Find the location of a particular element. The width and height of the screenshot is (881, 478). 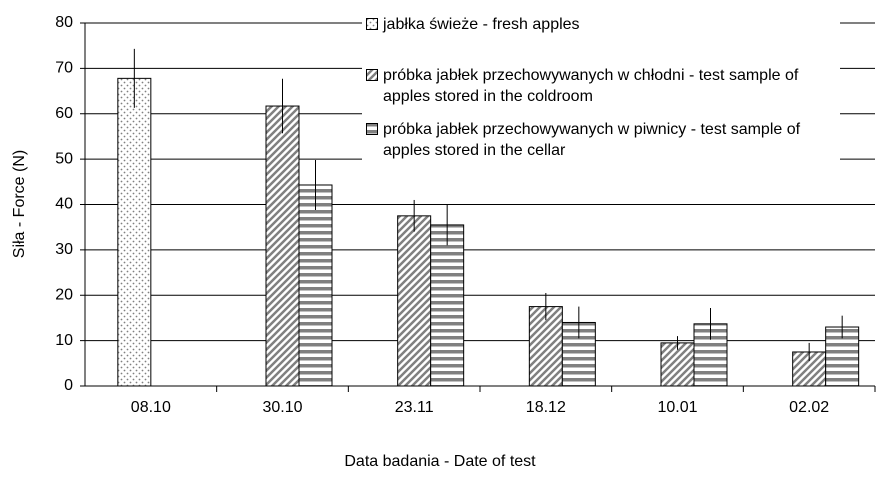

x-tick-label: 30.10 is located at coordinates (282, 407).